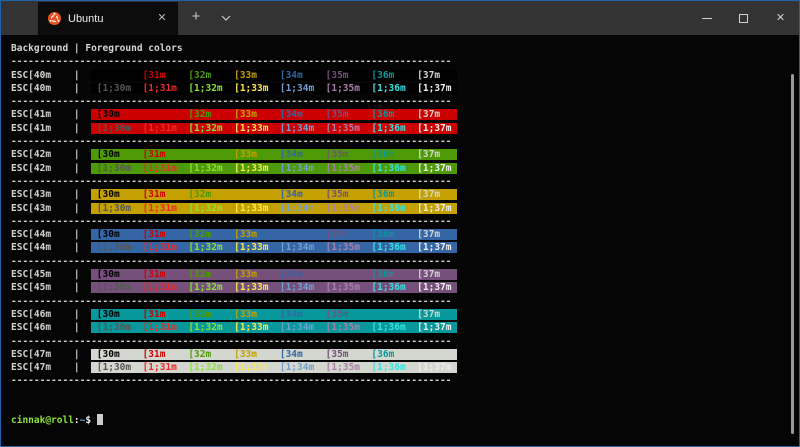 This screenshot has height=447, width=800. What do you see at coordinates (97, 48) in the screenshot?
I see `header-text: Background | Foreground colors` at bounding box center [97, 48].